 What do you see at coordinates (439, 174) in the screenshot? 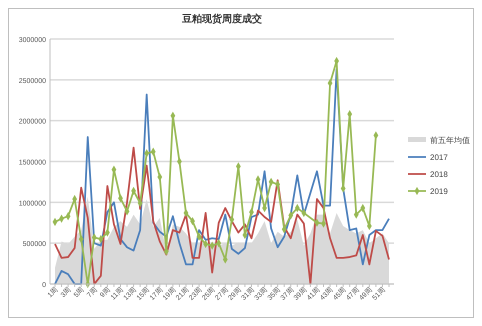
I see `legend-label: 2018` at bounding box center [439, 174].